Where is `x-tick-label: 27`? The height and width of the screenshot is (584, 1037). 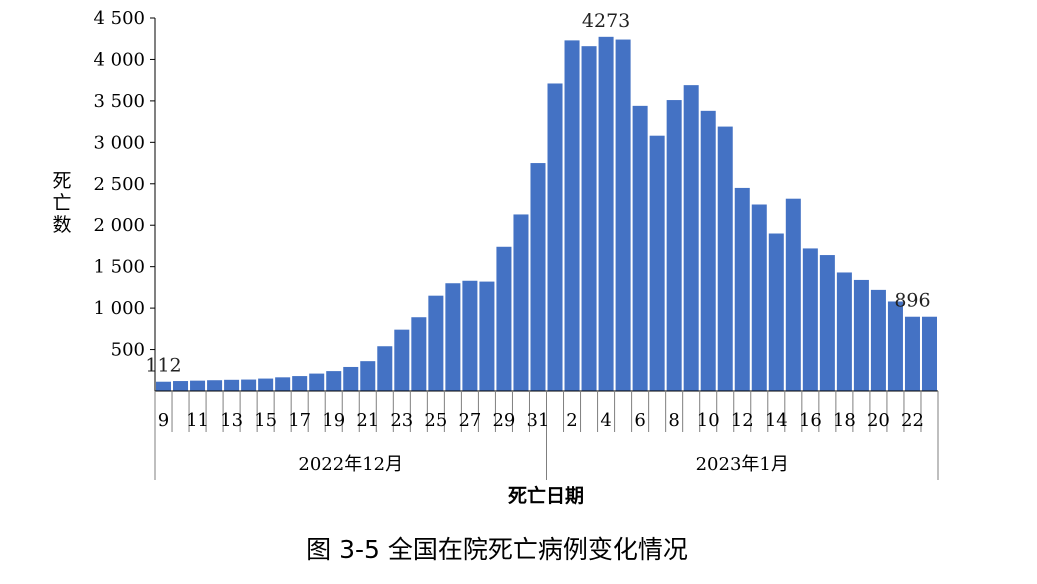 x-tick-label: 27 is located at coordinates (469, 420).